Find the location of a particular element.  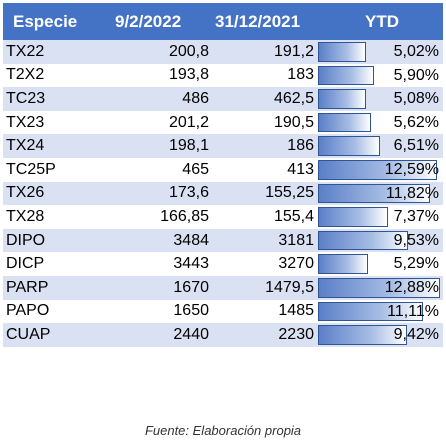

cell-ytd: 5,29% is located at coordinates (379, 264).